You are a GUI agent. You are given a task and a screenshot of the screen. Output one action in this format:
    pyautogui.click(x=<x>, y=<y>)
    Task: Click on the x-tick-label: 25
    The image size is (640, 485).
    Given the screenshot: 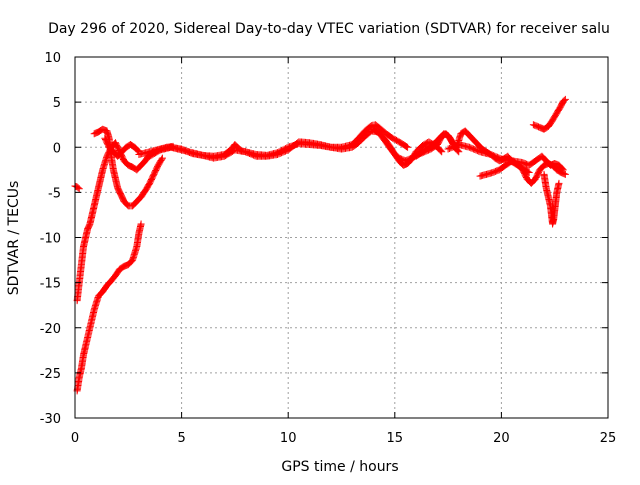 What is the action you would take?
    pyautogui.click(x=608, y=438)
    